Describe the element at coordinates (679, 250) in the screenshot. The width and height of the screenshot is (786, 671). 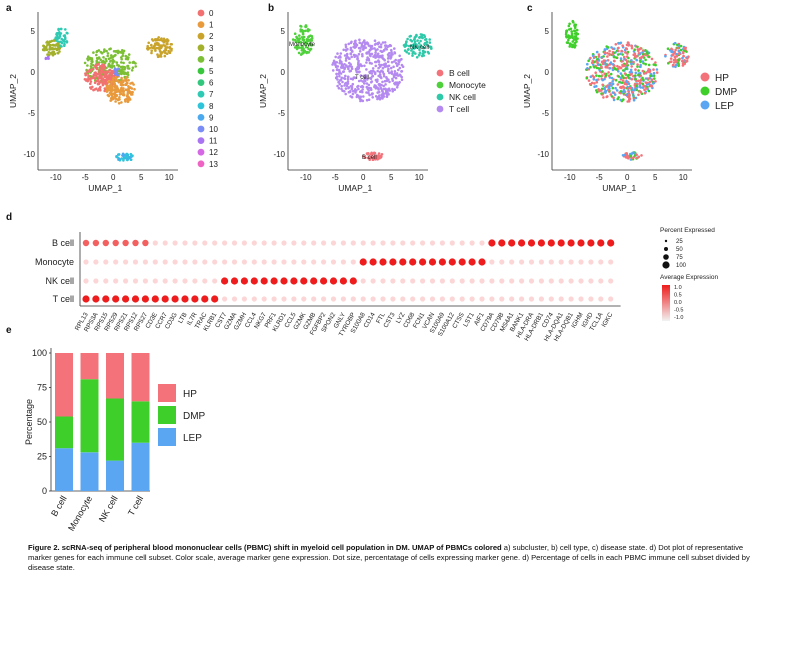
I see `dotplot-pct-legend-label: 50` at that location.